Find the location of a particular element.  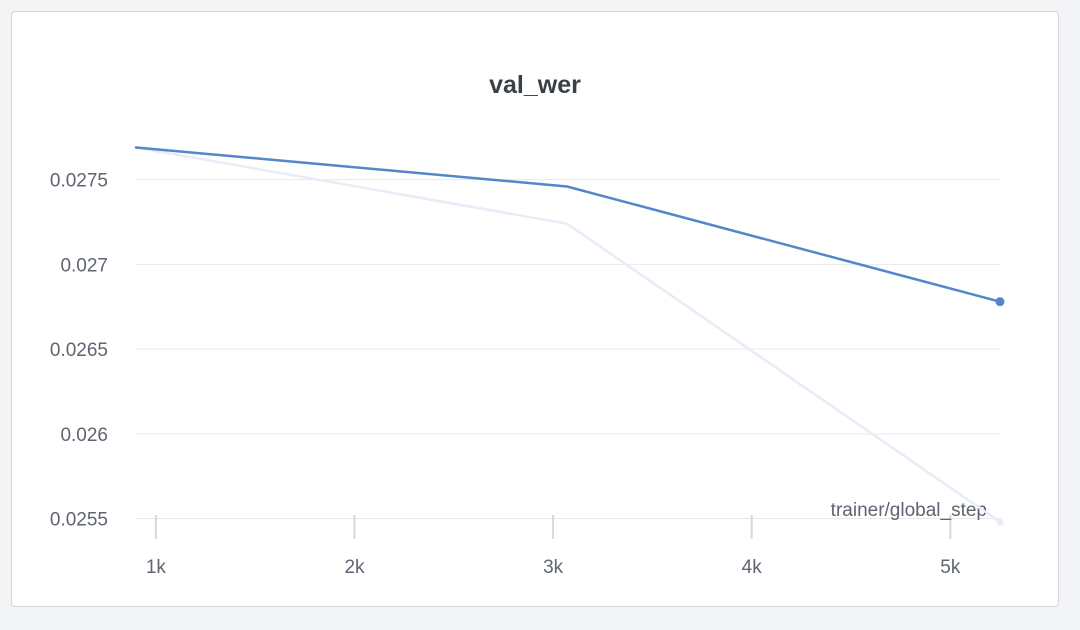

x-tick-label: 4k is located at coordinates (752, 567).